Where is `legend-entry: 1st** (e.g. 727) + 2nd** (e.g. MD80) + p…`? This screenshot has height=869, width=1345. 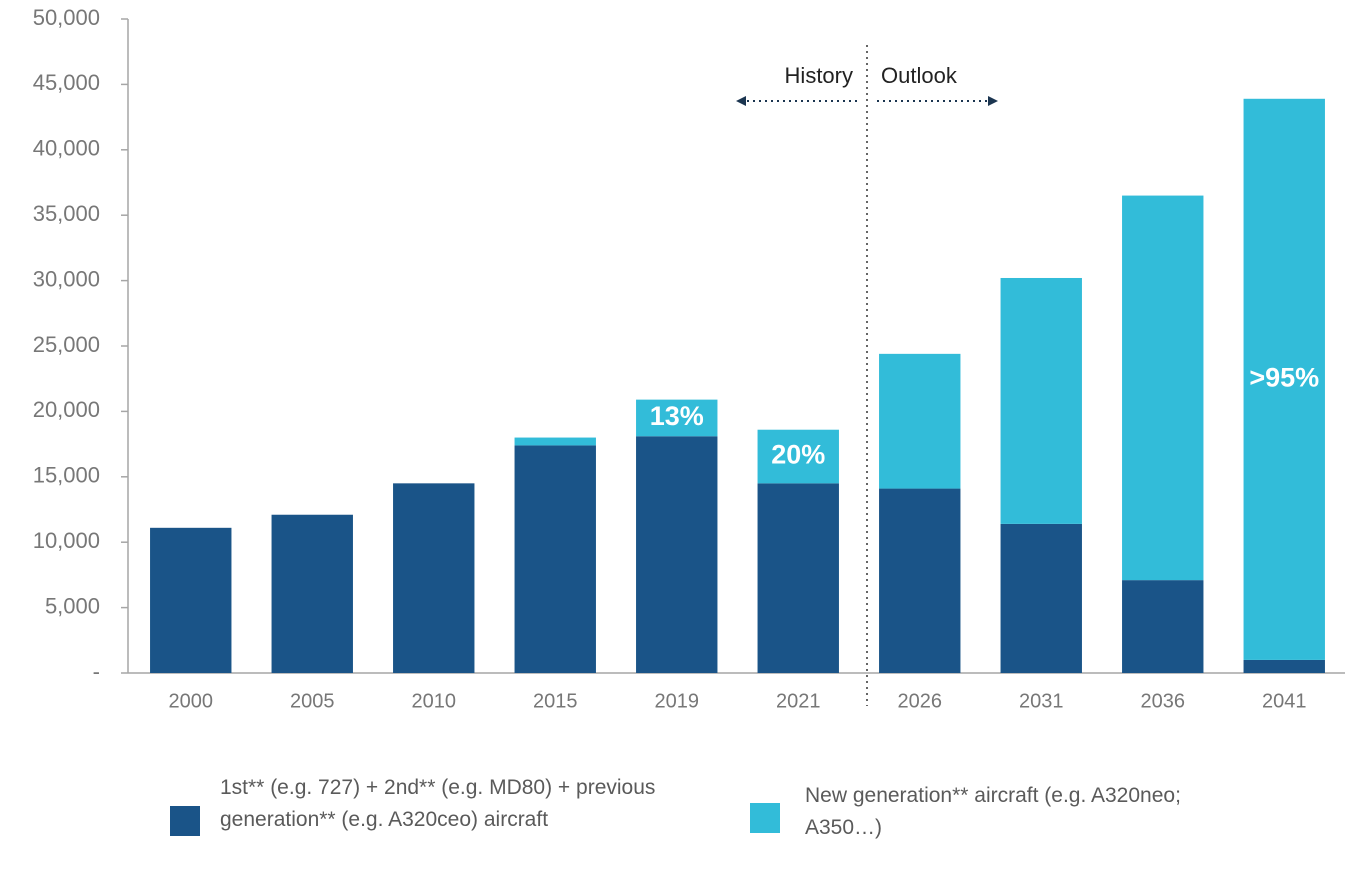
legend-entry: 1st** (e.g. 727) + 2nd** (e.g. MD80) + p… is located at coordinates (438, 803).